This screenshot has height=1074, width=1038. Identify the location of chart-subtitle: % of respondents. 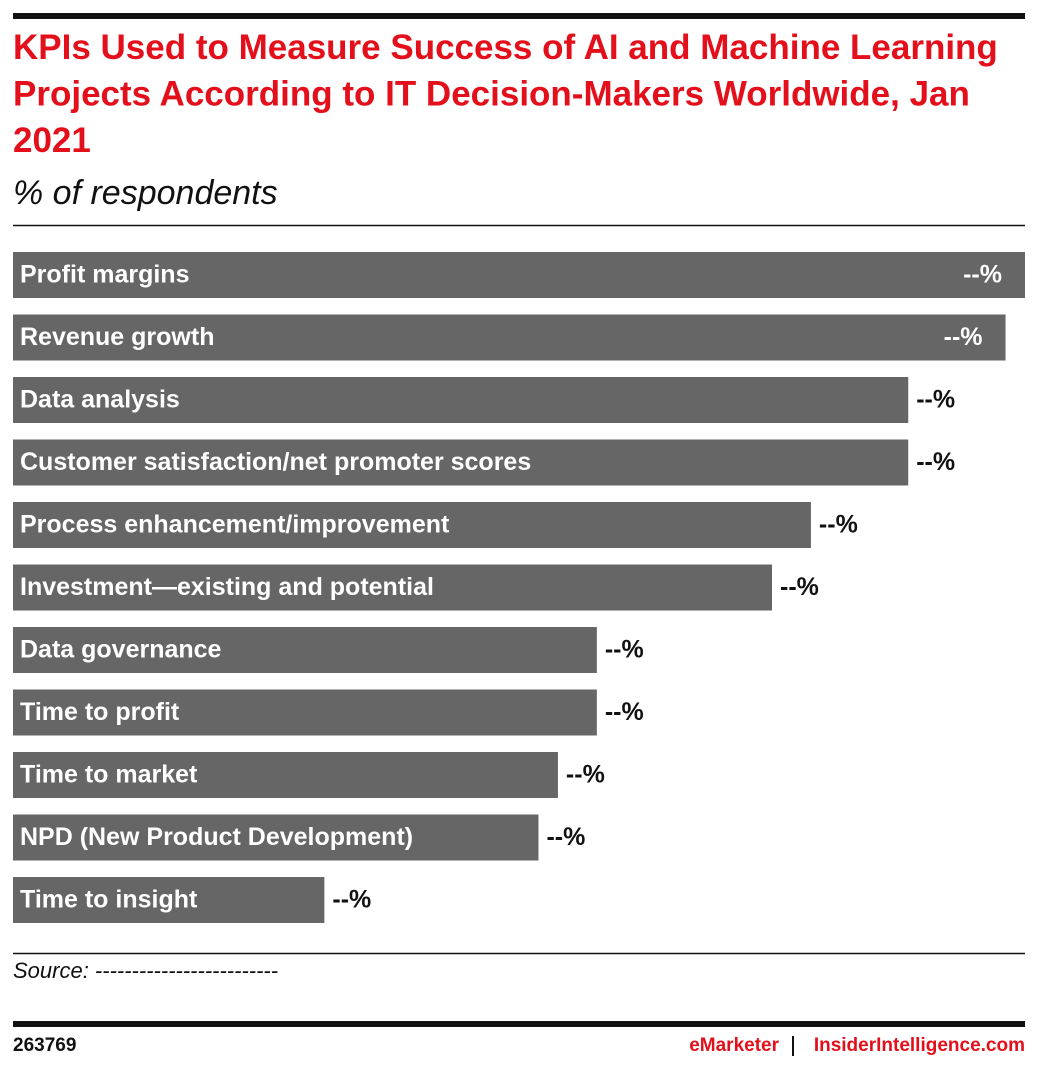
(145, 193).